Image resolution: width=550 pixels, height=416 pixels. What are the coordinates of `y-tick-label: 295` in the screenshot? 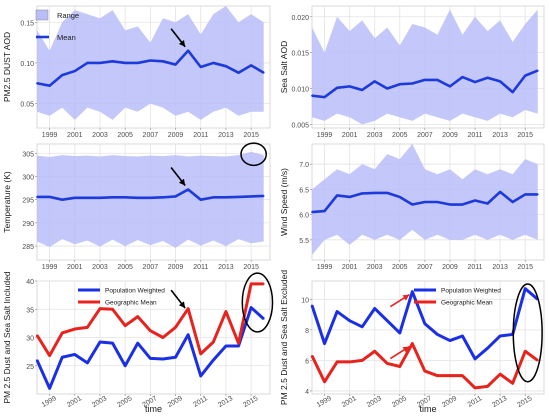 It's located at (28, 201).